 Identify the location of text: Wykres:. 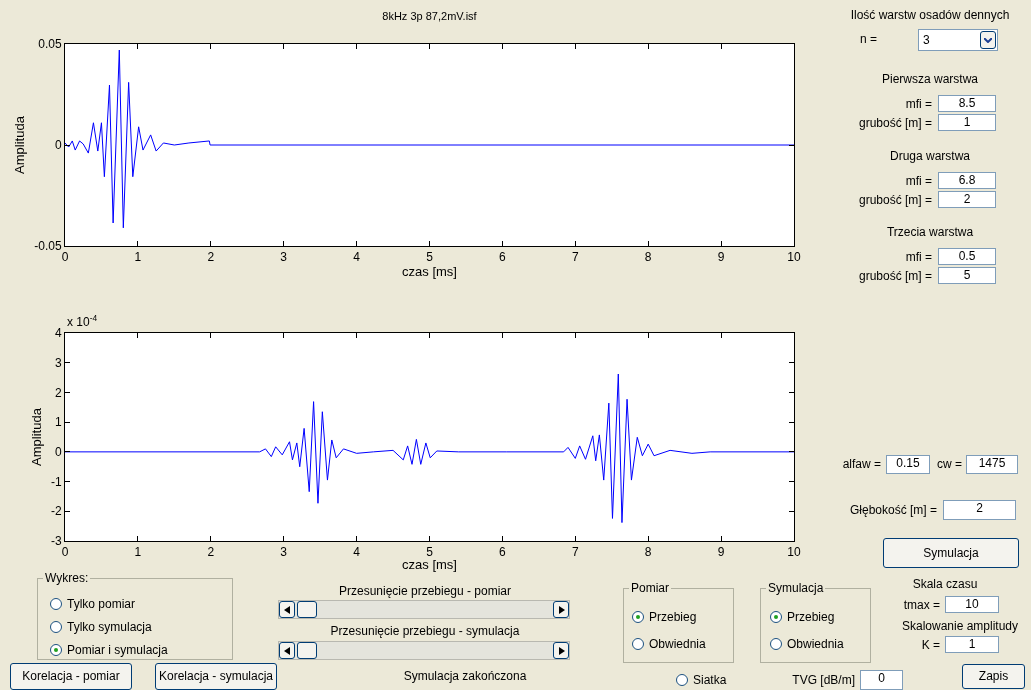
(67, 578).